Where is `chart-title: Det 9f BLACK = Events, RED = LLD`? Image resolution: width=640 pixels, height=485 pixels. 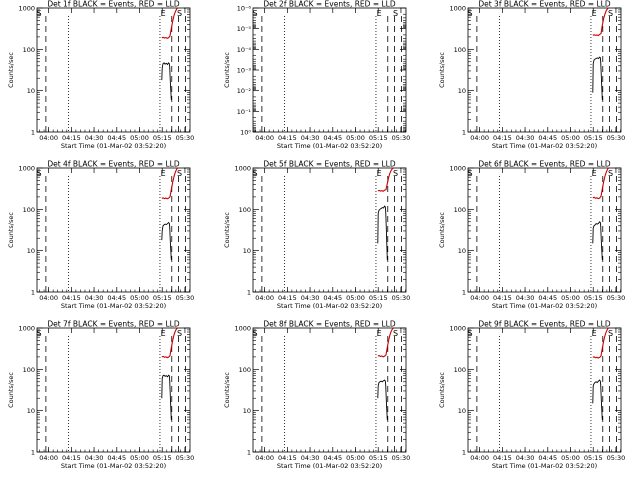
chart-title: Det 9f BLACK = Events, RED = LLD is located at coordinates (544, 324).